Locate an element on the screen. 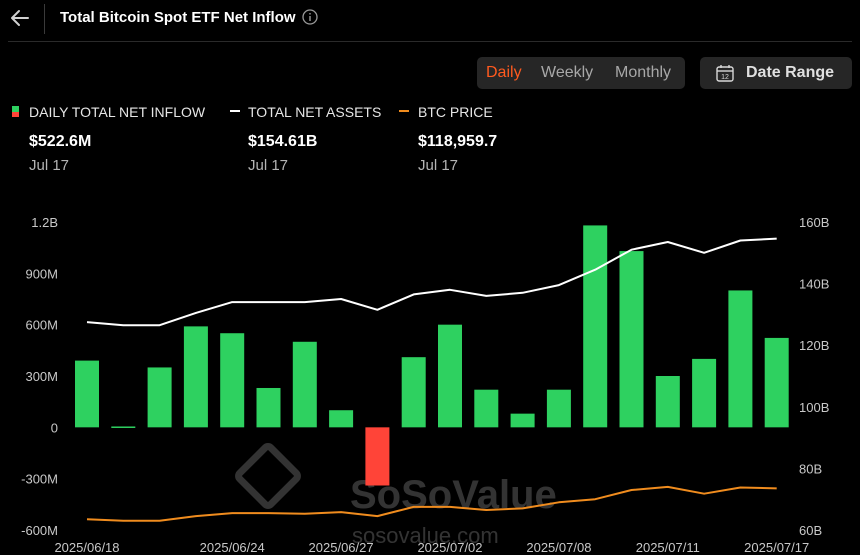 The height and width of the screenshot is (555, 860). y-left-tick-label: 1.2B is located at coordinates (44, 222).